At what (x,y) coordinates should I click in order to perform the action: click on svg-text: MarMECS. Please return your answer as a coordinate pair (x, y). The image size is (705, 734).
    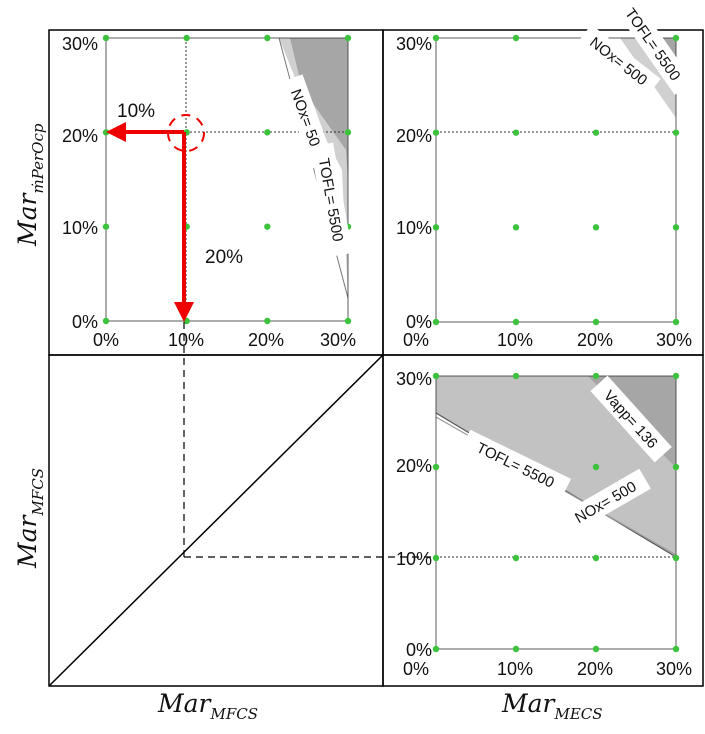
    Looking at the image, I should click on (552, 706).